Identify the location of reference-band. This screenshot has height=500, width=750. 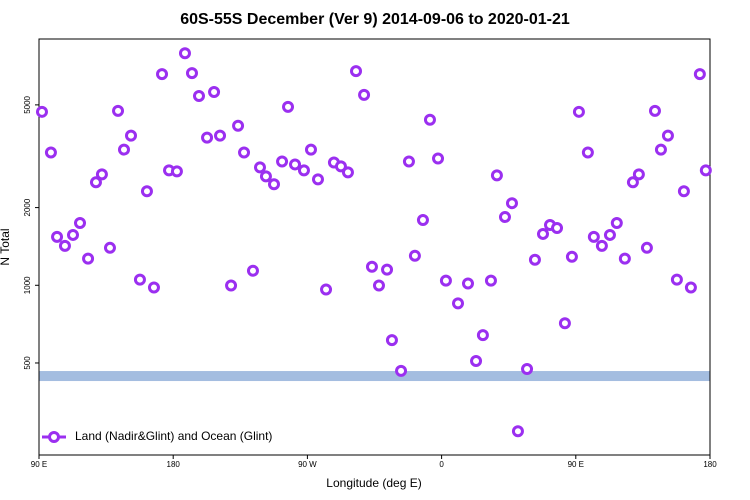
(374, 376).